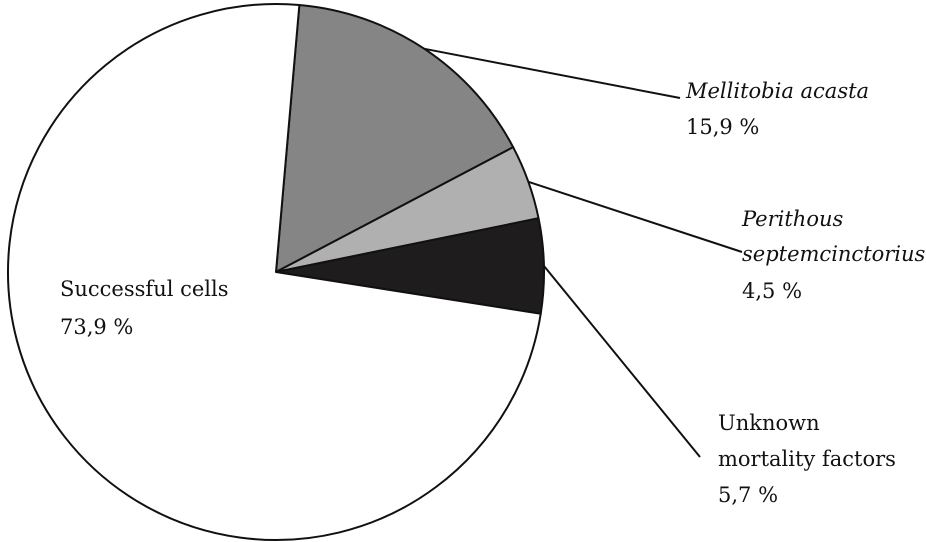 Image resolution: width=926 pixels, height=542 pixels. What do you see at coordinates (834, 254) in the screenshot?
I see `slice-label-1-line-1: septemcinctorius` at bounding box center [834, 254].